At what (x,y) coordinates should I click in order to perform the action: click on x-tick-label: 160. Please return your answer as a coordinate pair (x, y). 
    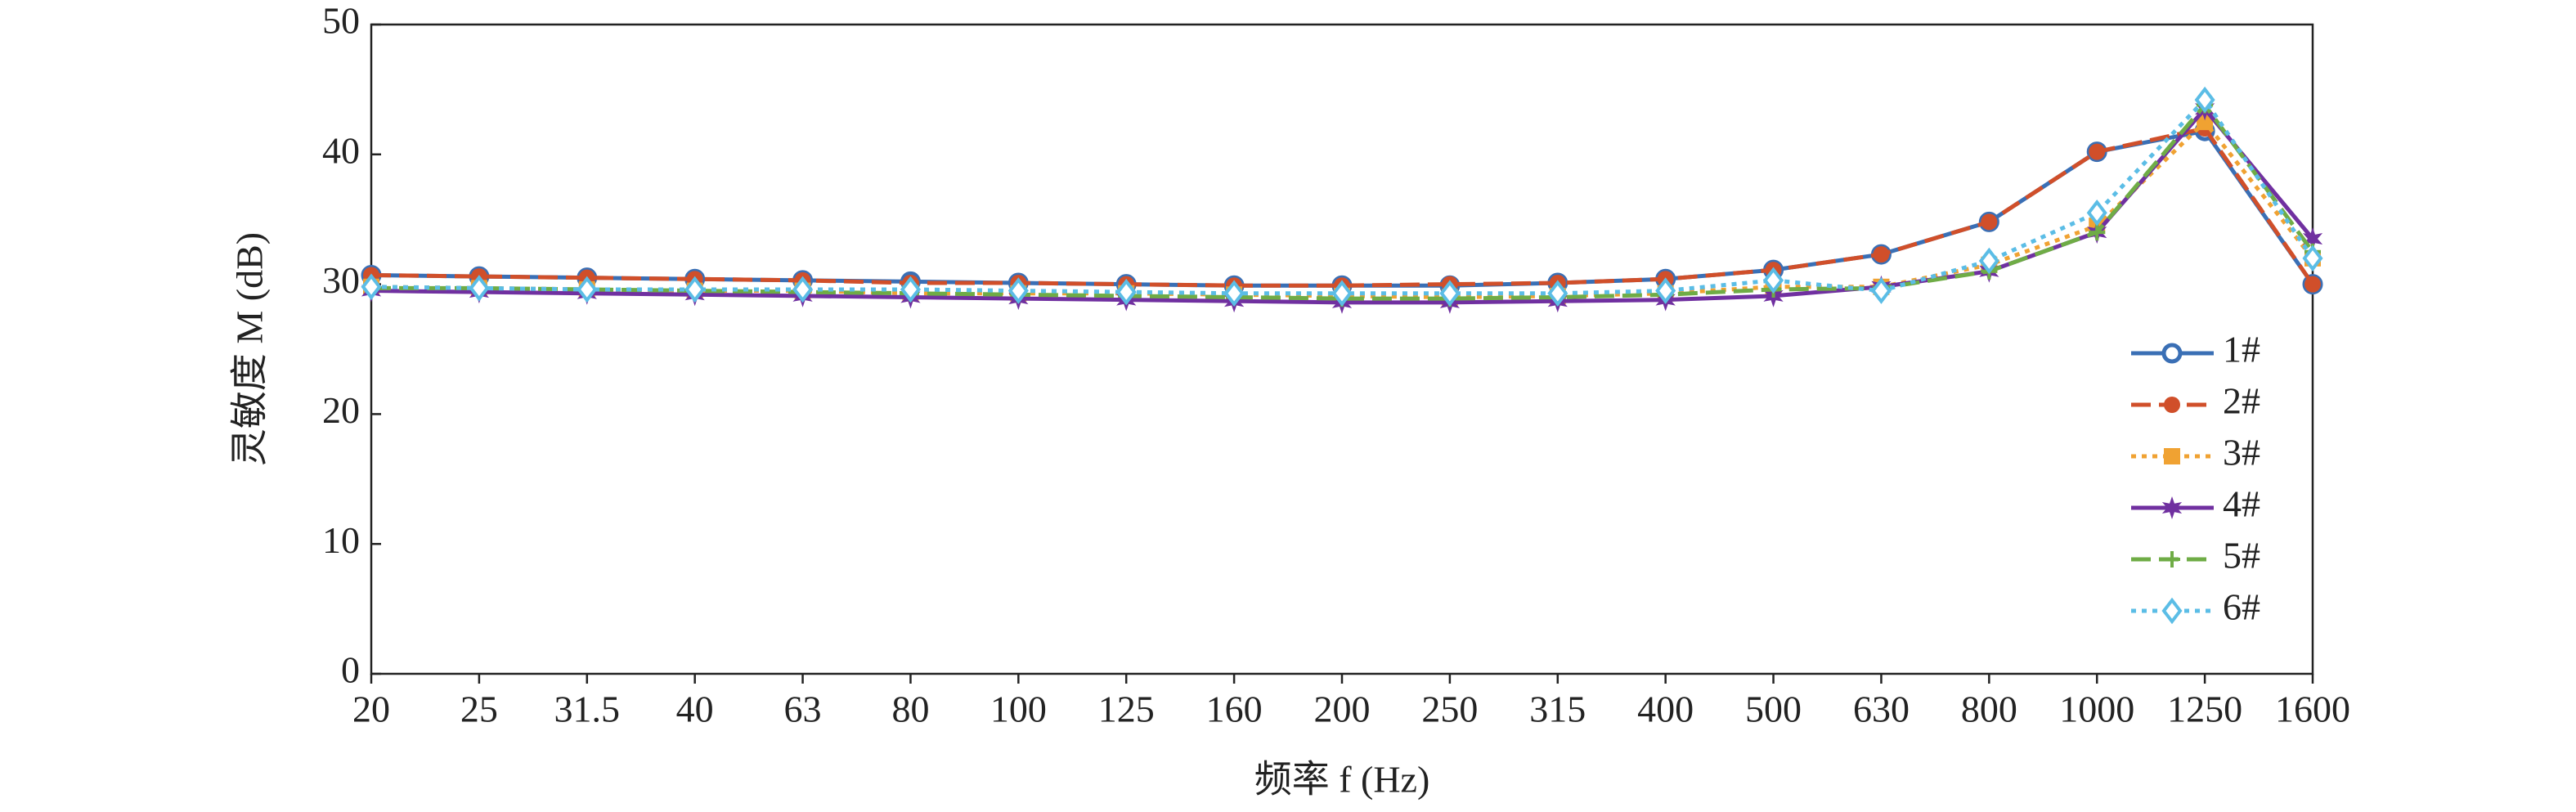
    Looking at the image, I should click on (1234, 710).